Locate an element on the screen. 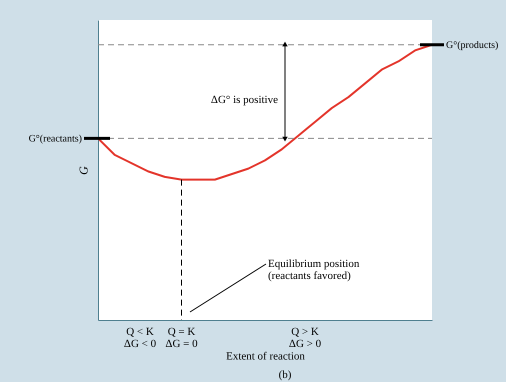  text: Q < K ΔG < 0 is located at coordinates (140, 338).